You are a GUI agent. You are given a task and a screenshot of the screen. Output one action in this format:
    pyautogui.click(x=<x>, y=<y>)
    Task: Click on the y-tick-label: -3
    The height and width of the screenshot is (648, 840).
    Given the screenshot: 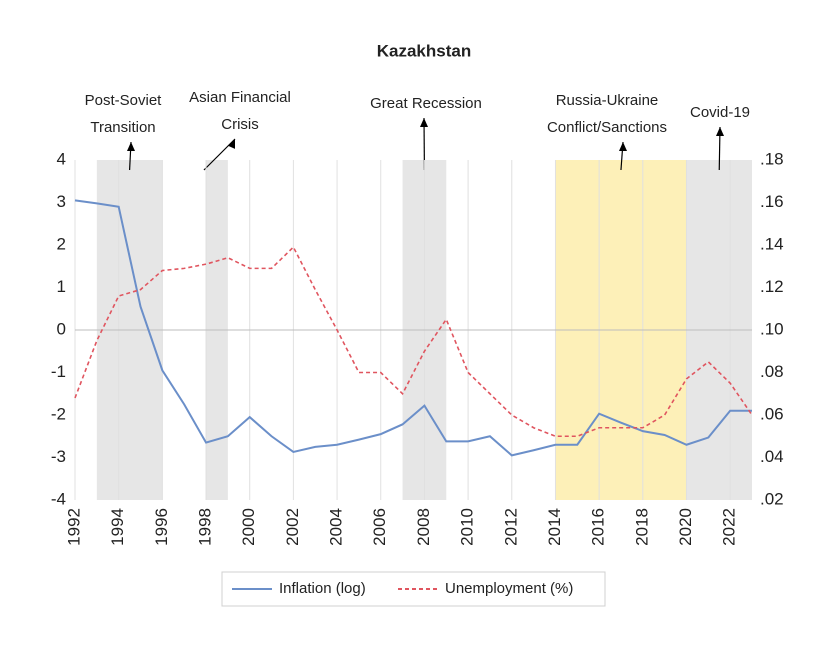 What is the action you would take?
    pyautogui.click(x=58, y=456)
    